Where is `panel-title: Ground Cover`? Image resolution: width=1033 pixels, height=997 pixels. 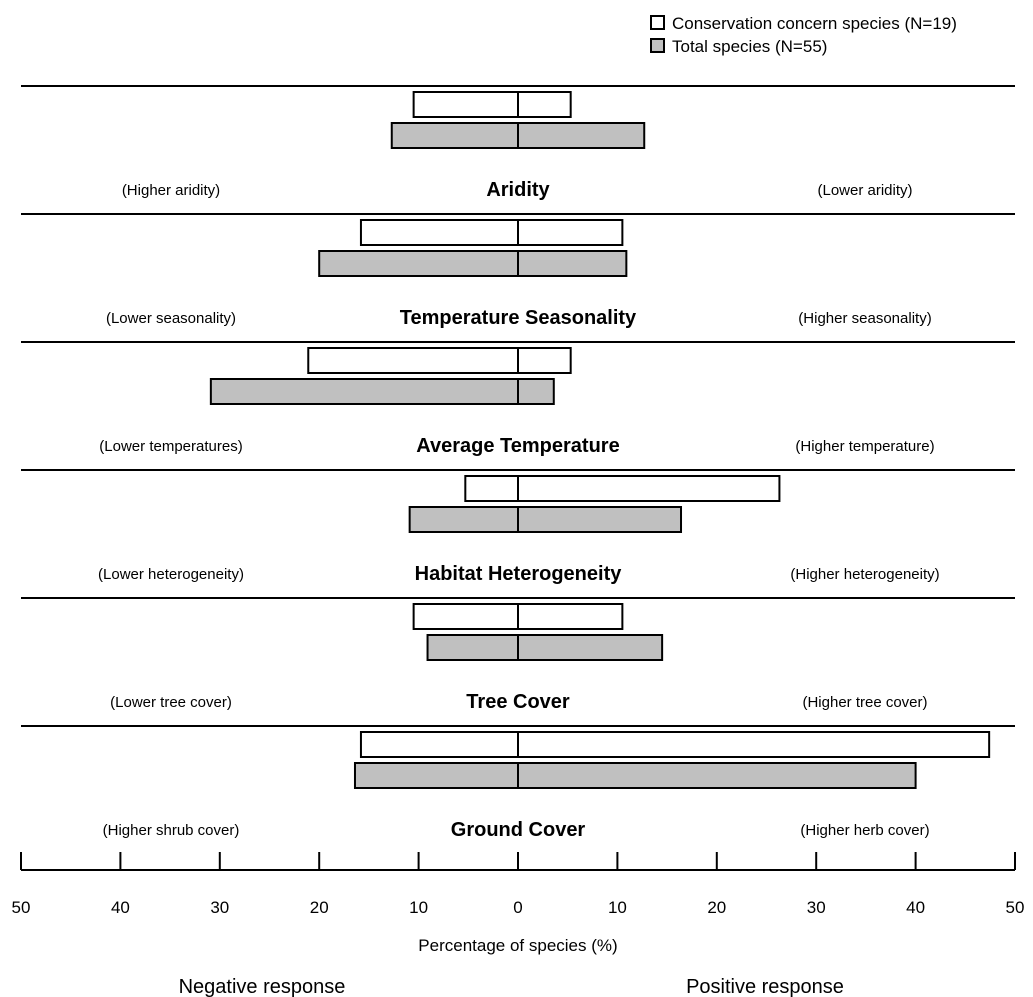
panel-title: Ground Cover is located at coordinates (518, 830).